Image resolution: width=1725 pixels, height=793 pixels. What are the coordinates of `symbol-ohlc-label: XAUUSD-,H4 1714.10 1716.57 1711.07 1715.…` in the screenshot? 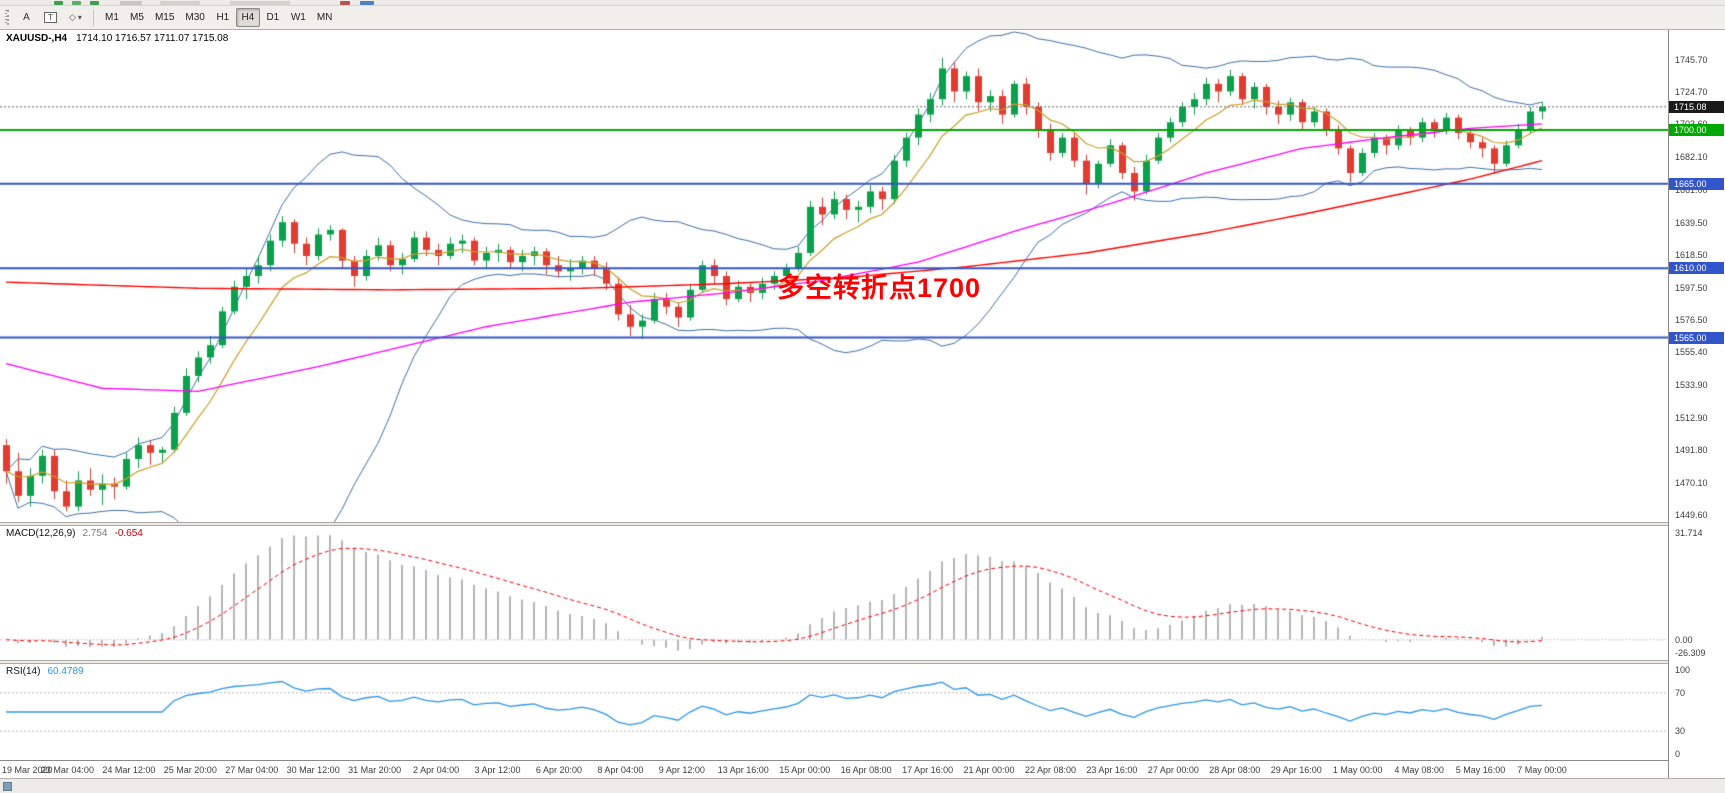 It's located at (117, 38).